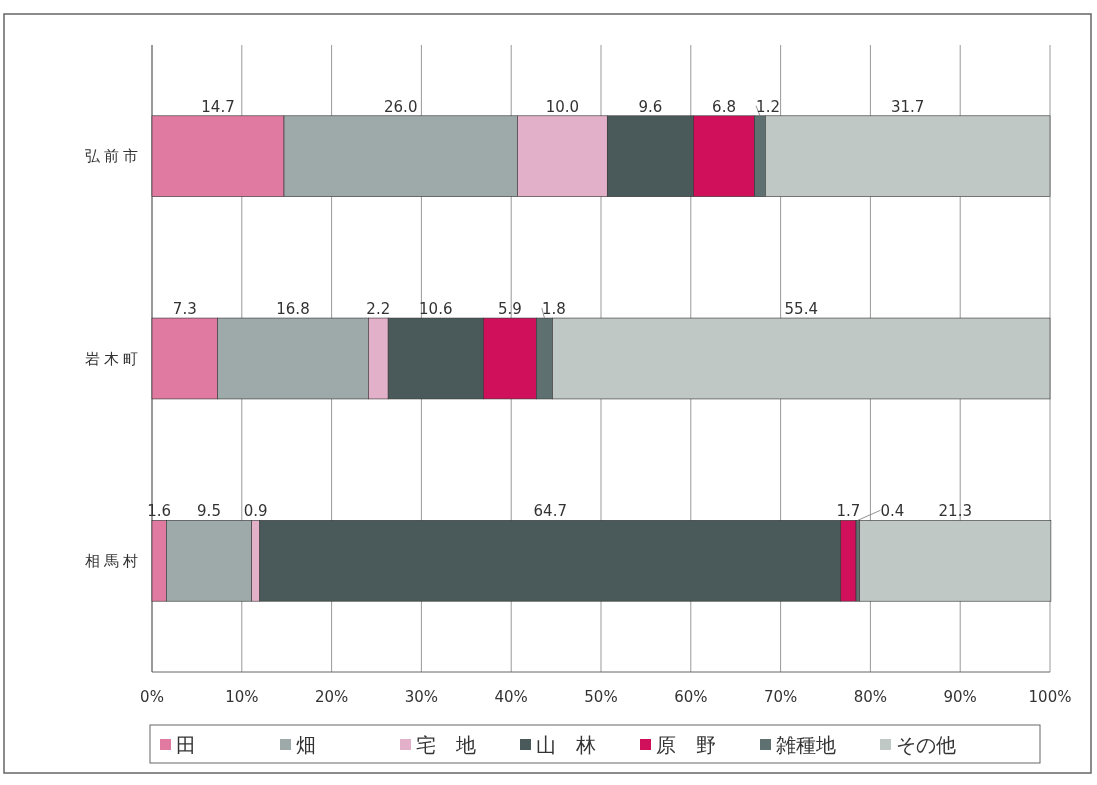 The height and width of the screenshot is (785, 1097). Describe the element at coordinates (113, 156) in the screenshot. I see `y-tick-label: 弘前市` at that location.